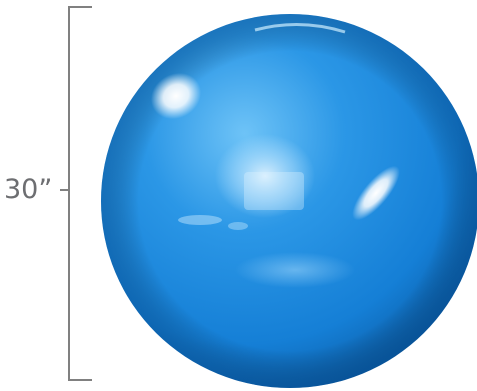 The width and height of the screenshot is (477, 391). What do you see at coordinates (28, 189) in the screenshot?
I see `dimension-label: 30”` at bounding box center [28, 189].